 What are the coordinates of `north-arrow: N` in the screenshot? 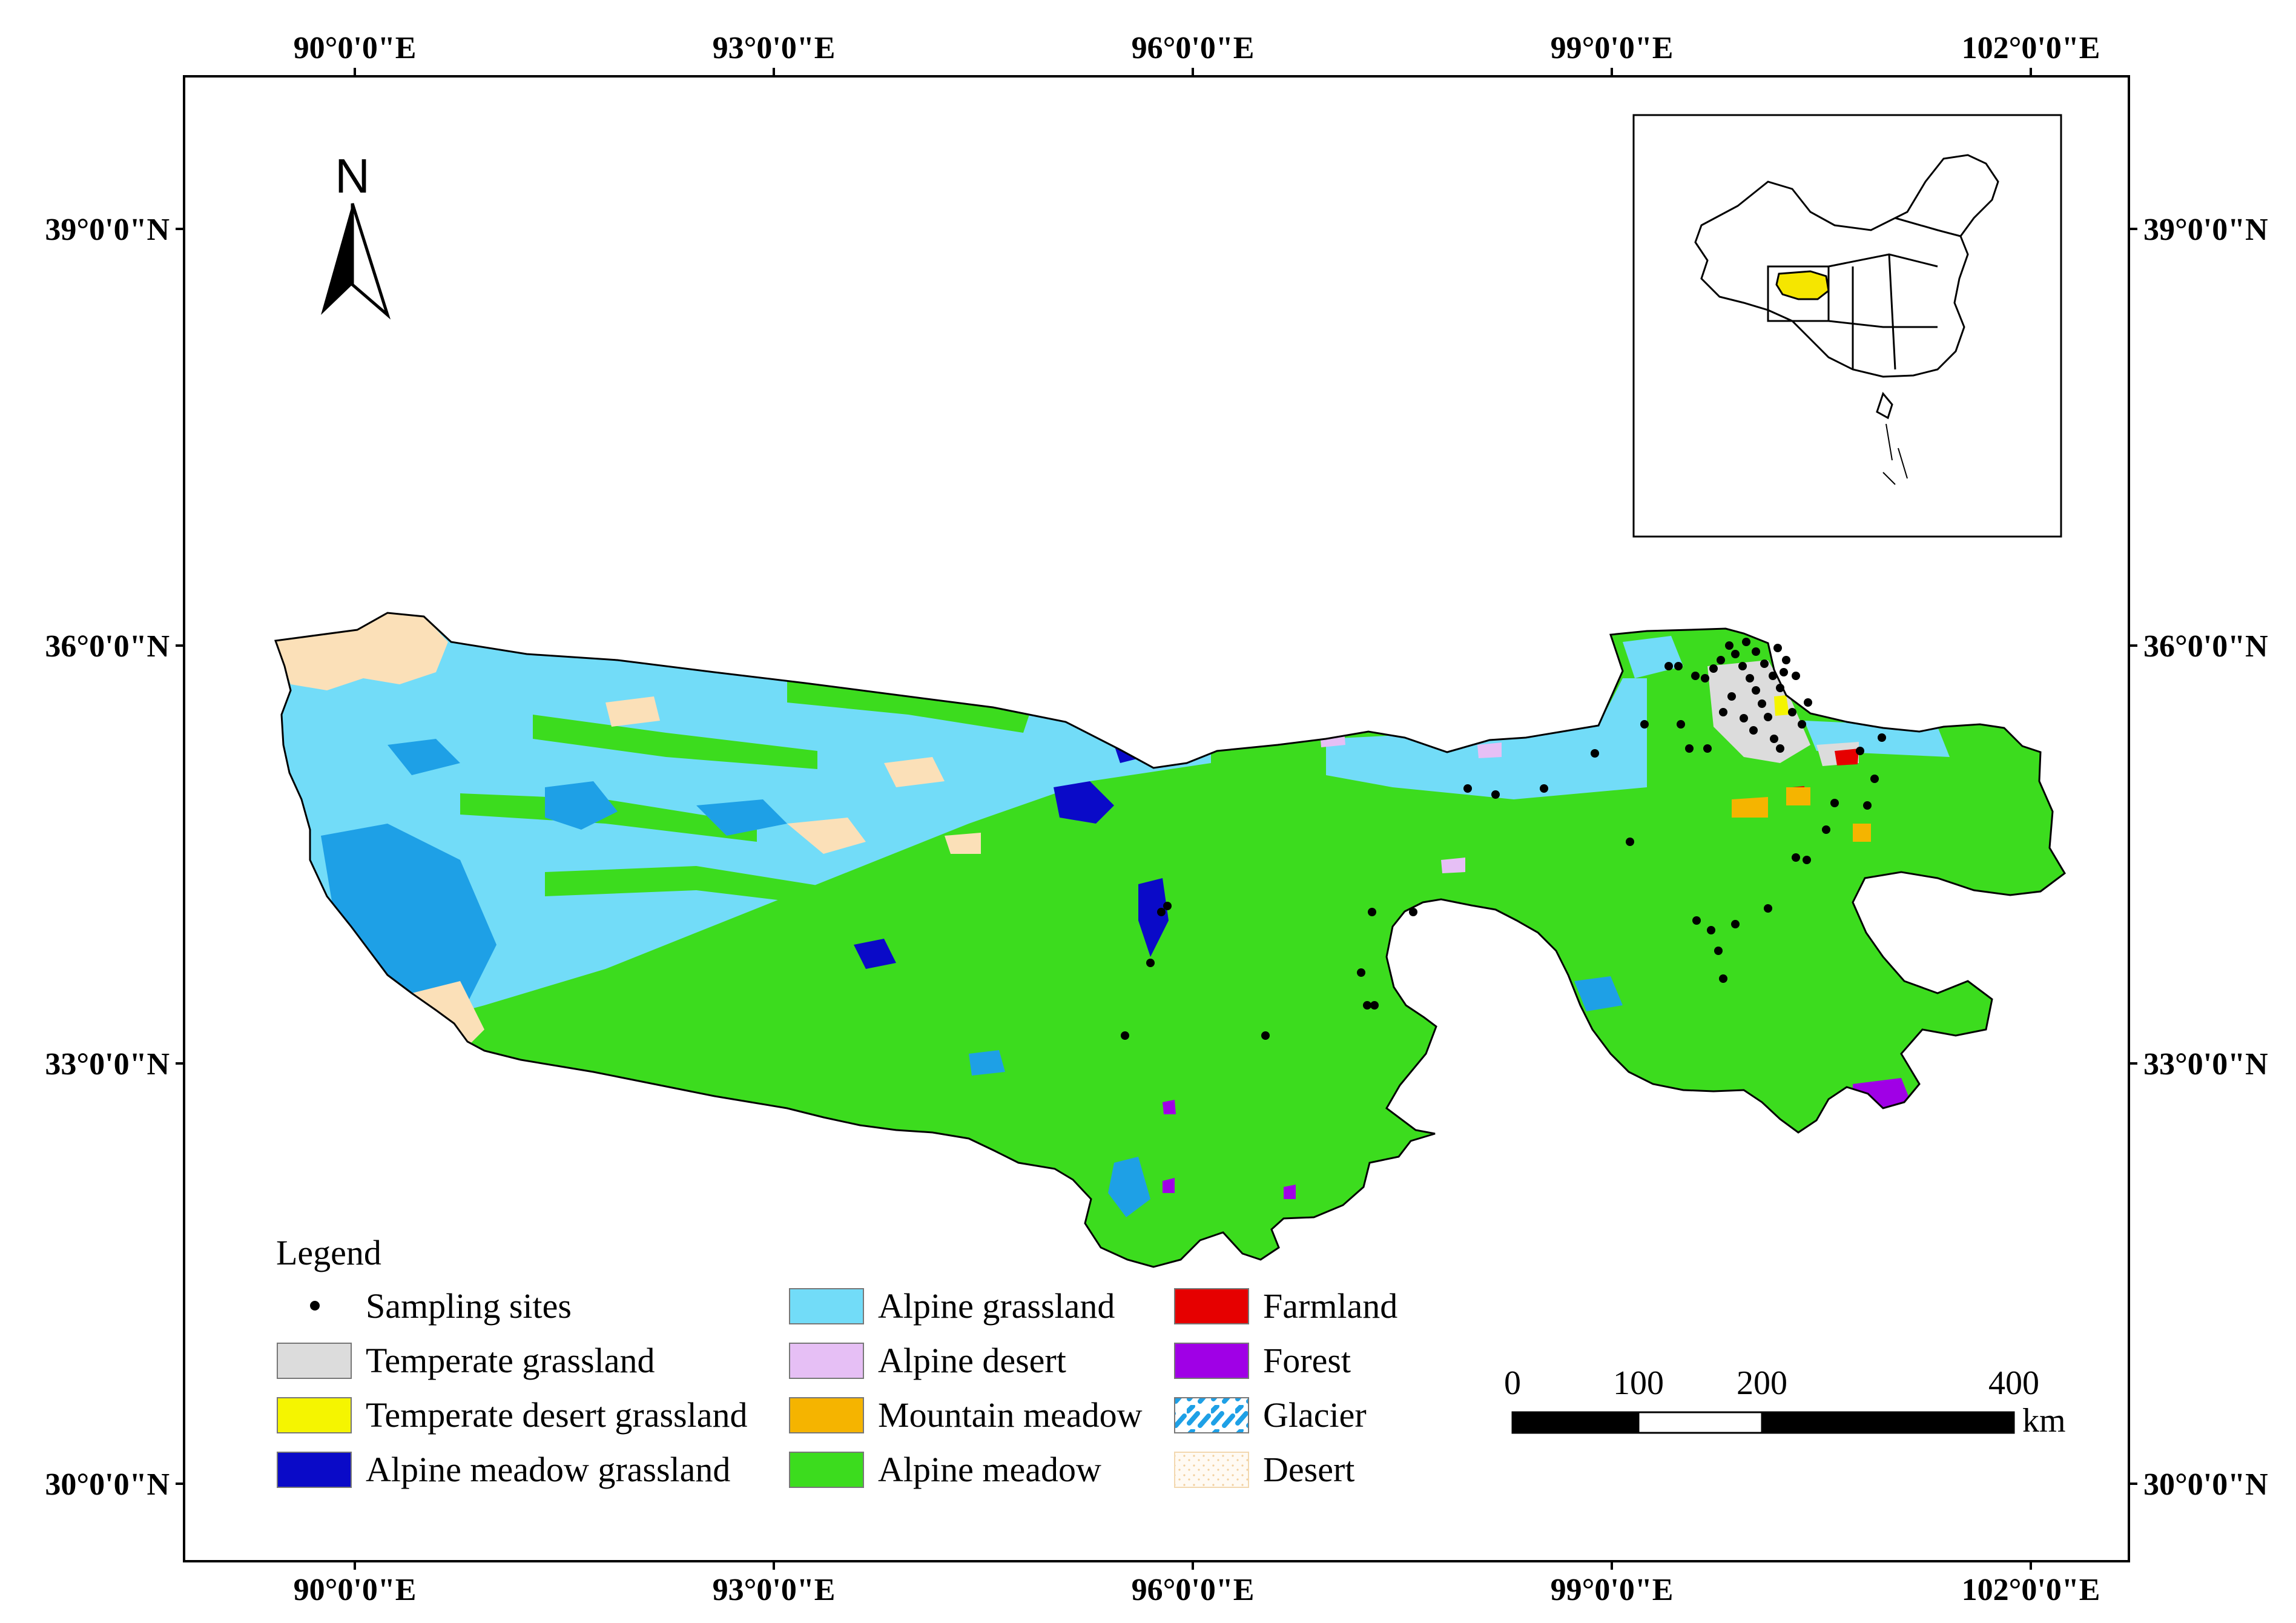 It's located at (356, 234).